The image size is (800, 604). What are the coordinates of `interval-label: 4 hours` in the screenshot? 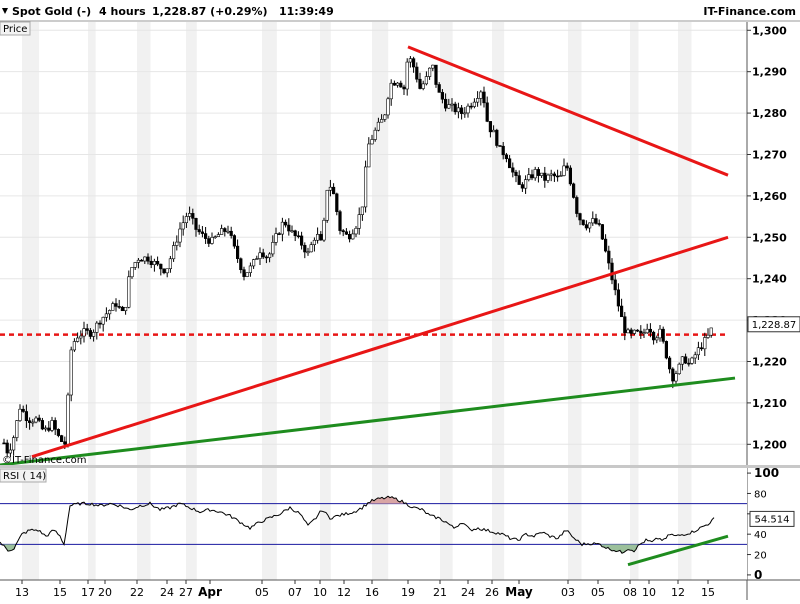 It's located at (122, 11).